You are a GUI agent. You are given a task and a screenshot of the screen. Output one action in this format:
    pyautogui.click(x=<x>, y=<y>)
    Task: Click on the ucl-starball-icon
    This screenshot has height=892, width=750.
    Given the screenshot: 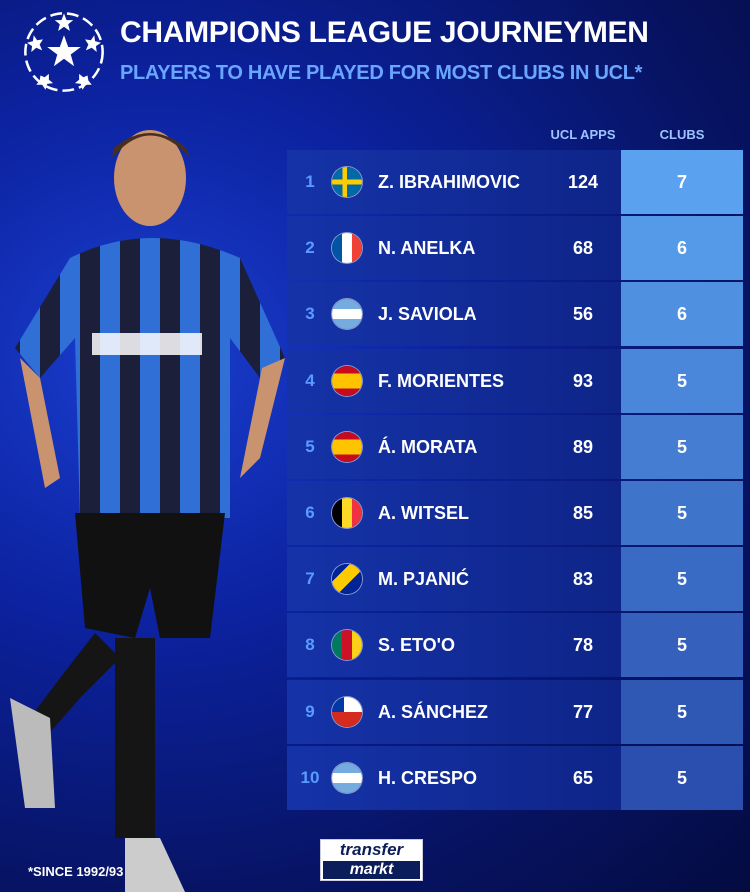 What is the action you would take?
    pyautogui.click(x=64, y=52)
    